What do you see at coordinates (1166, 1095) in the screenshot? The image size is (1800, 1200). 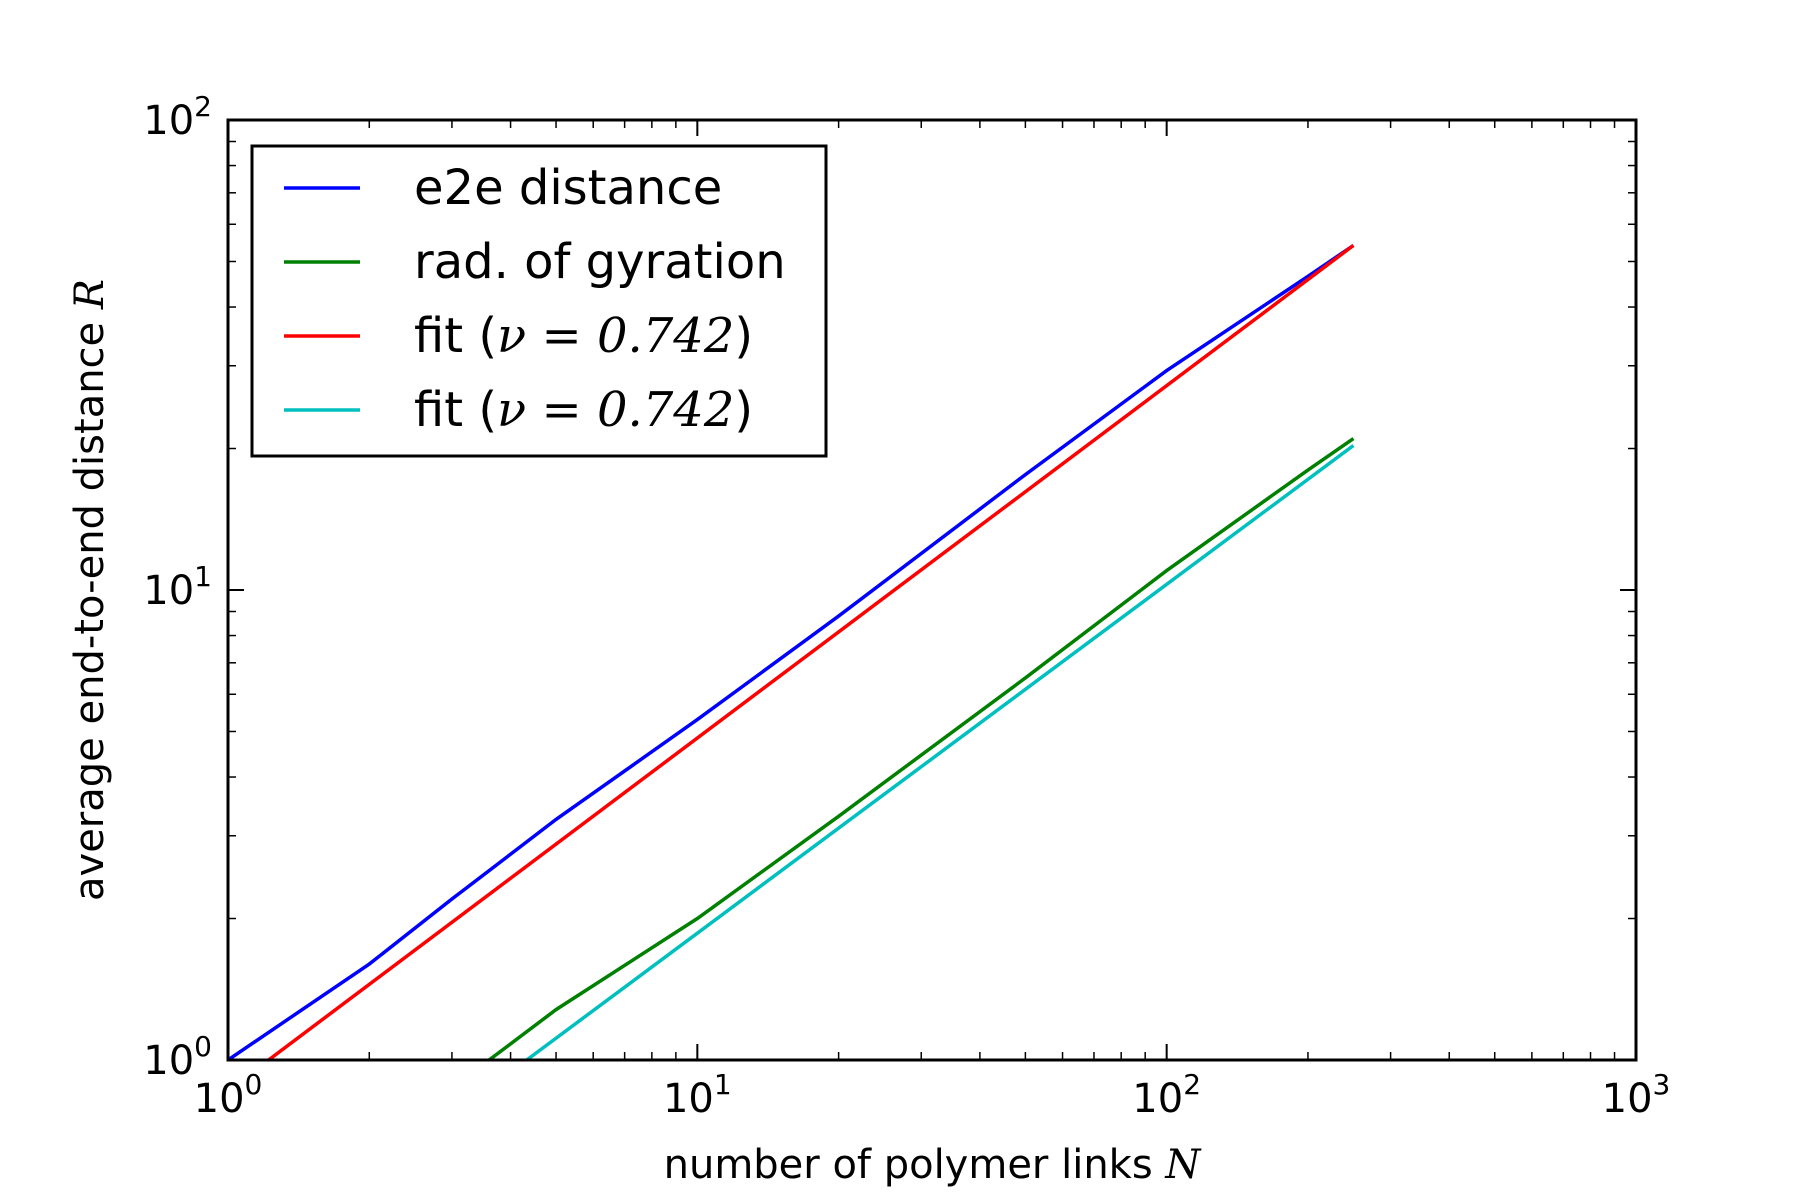 I see `x-tick-label: 10²` at bounding box center [1166, 1095].